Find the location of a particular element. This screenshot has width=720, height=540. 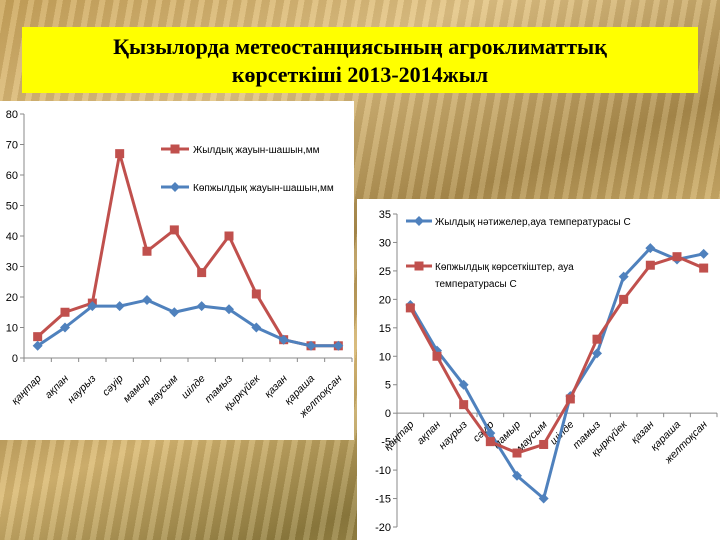

y-tick-label: 60 is located at coordinates (12, 176).